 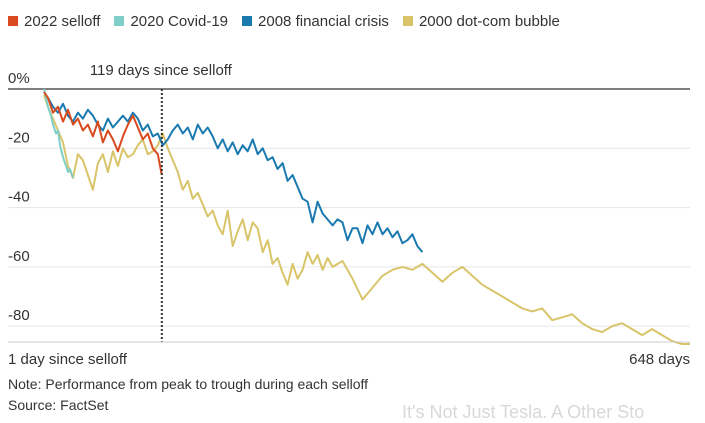 I want to click on legend-item-2000-dotcom-bubble: 2000 dot-com bubble, so click(x=481, y=21).